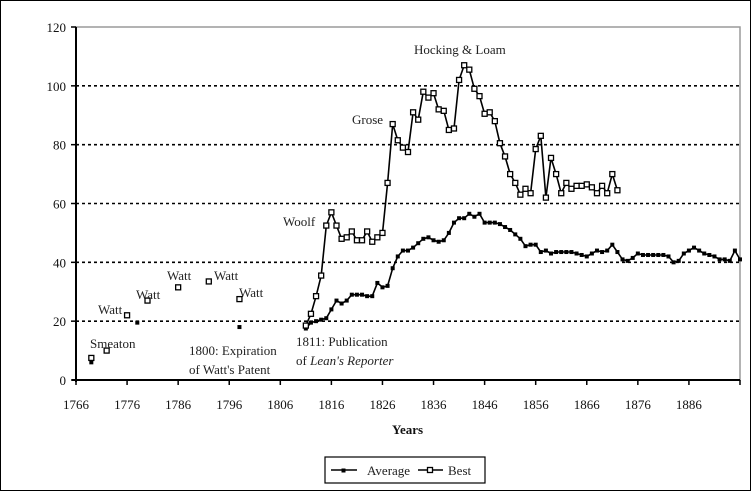 The image size is (751, 491). I want to click on annotation-watt-1: Watt, so click(110, 309).